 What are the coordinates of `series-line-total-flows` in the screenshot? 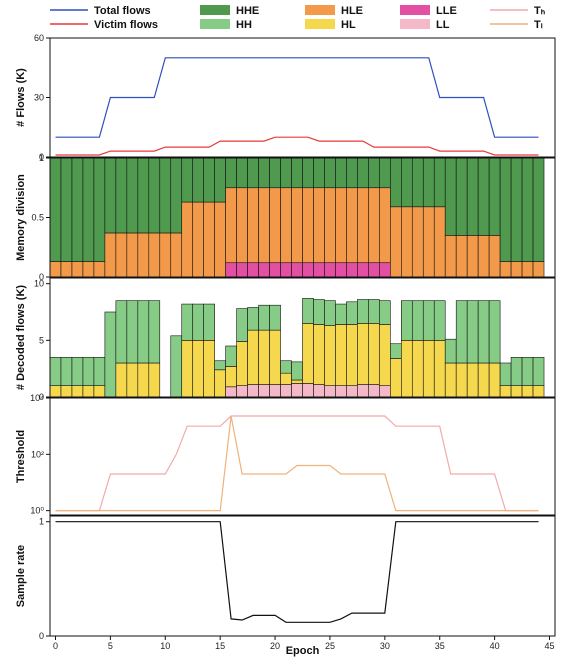 It's located at (297, 97).